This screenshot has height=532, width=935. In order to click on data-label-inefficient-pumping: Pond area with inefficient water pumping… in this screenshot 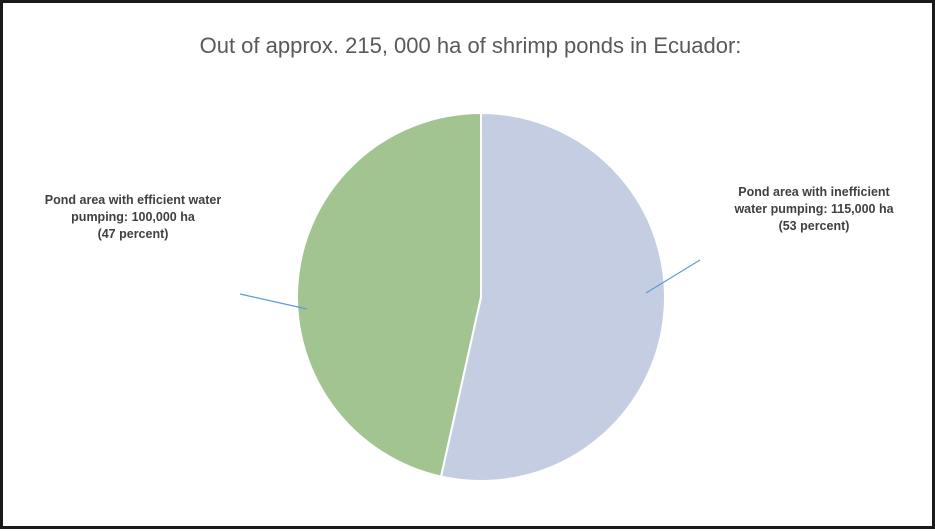, I will do `click(814, 209)`.